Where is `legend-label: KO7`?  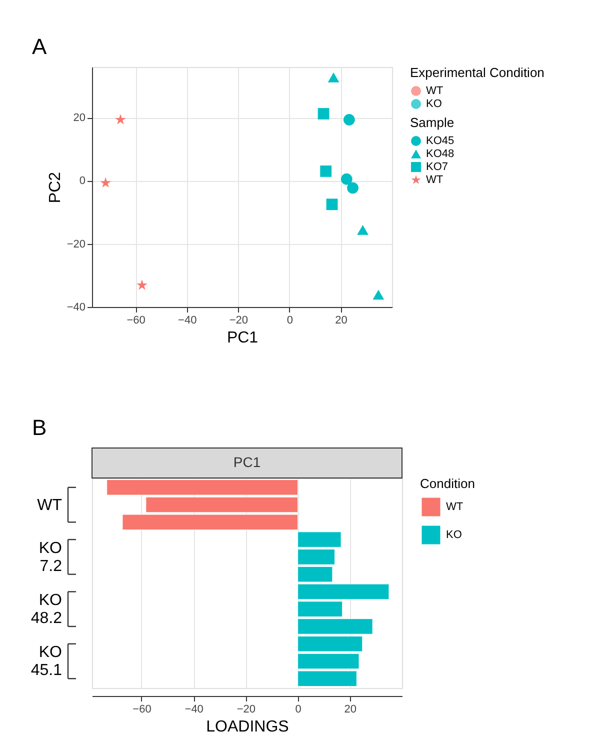
legend-label: KO7 is located at coordinates (437, 167).